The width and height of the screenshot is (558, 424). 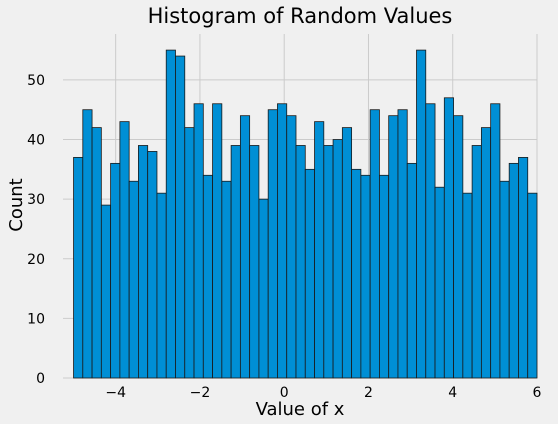 I want to click on y-tick-label: 30, so click(x=36, y=200).